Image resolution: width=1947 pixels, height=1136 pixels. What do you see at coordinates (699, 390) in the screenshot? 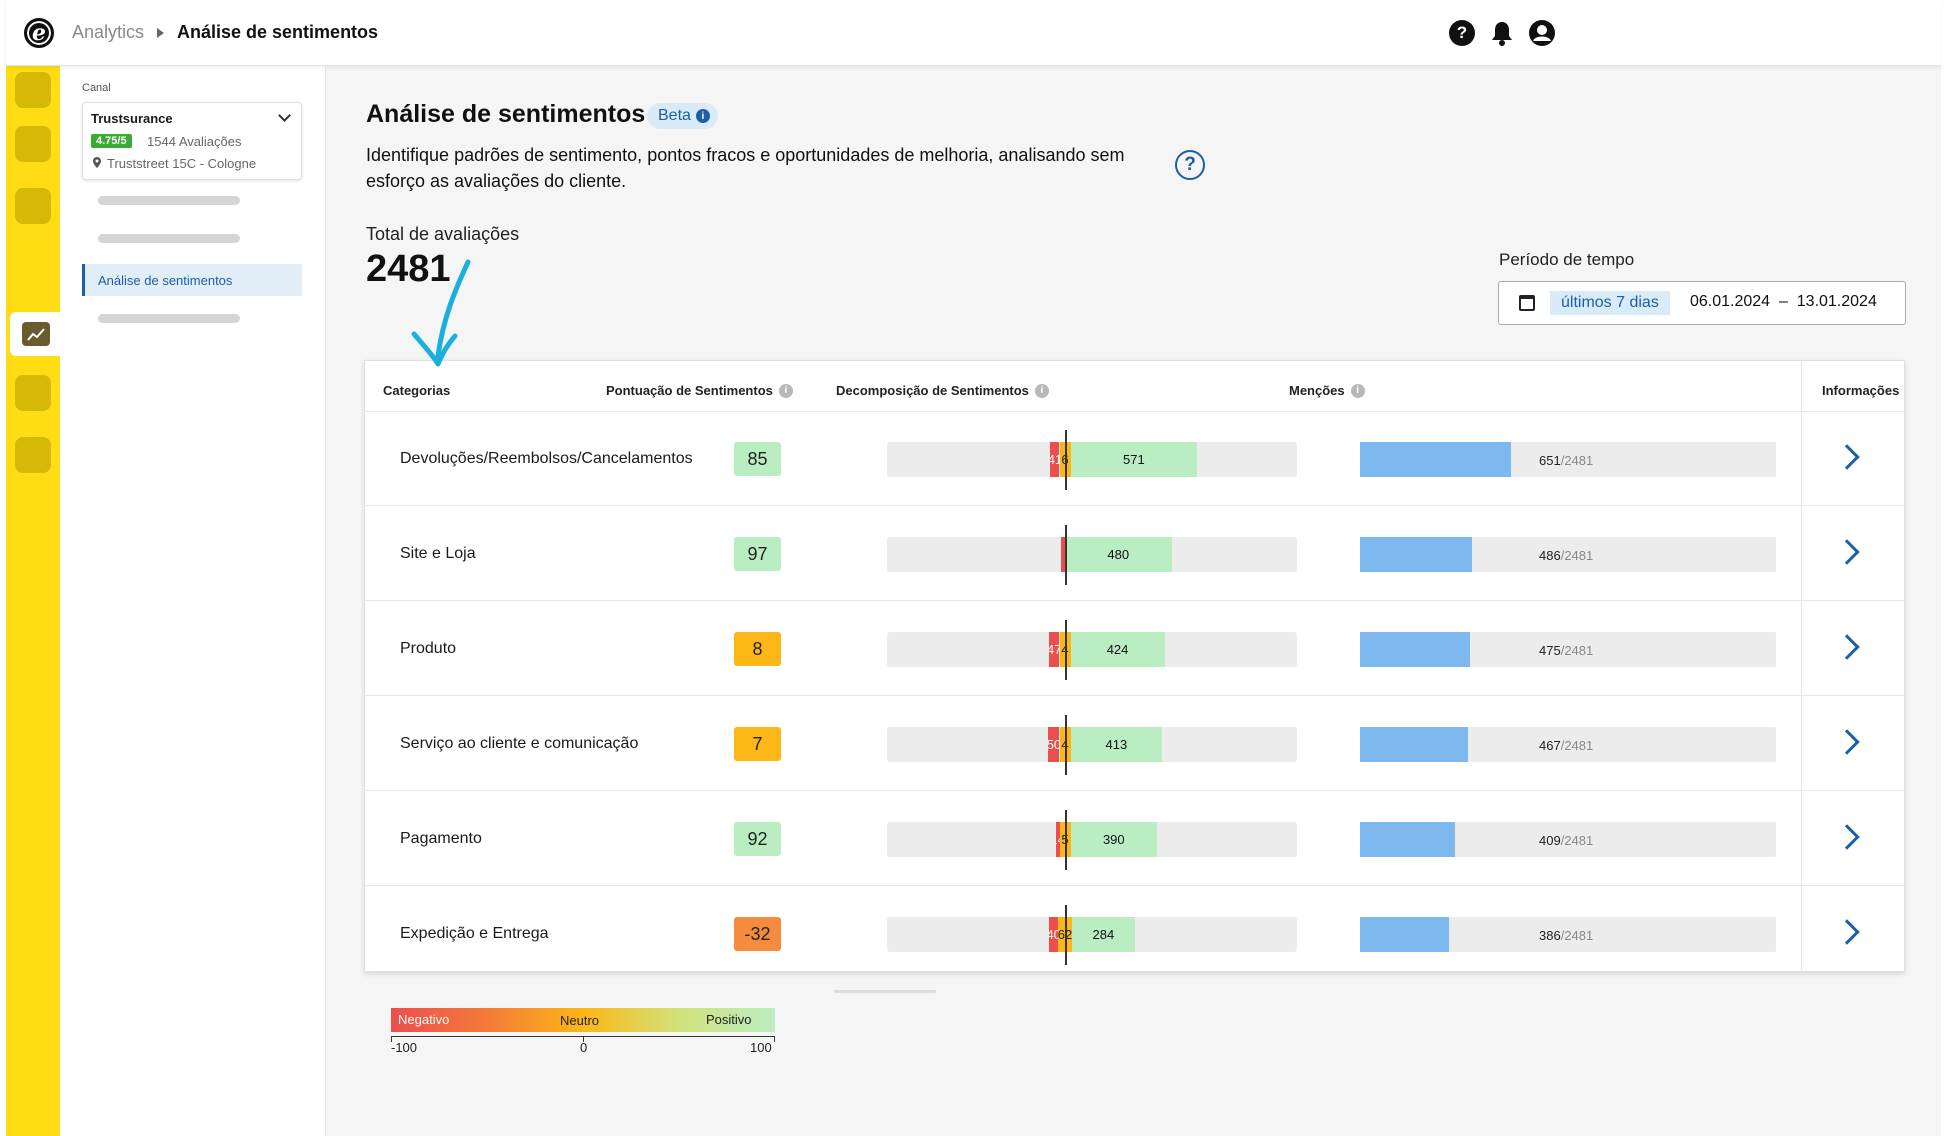
I see `header-score: Pontuação de Sentimentos i` at bounding box center [699, 390].